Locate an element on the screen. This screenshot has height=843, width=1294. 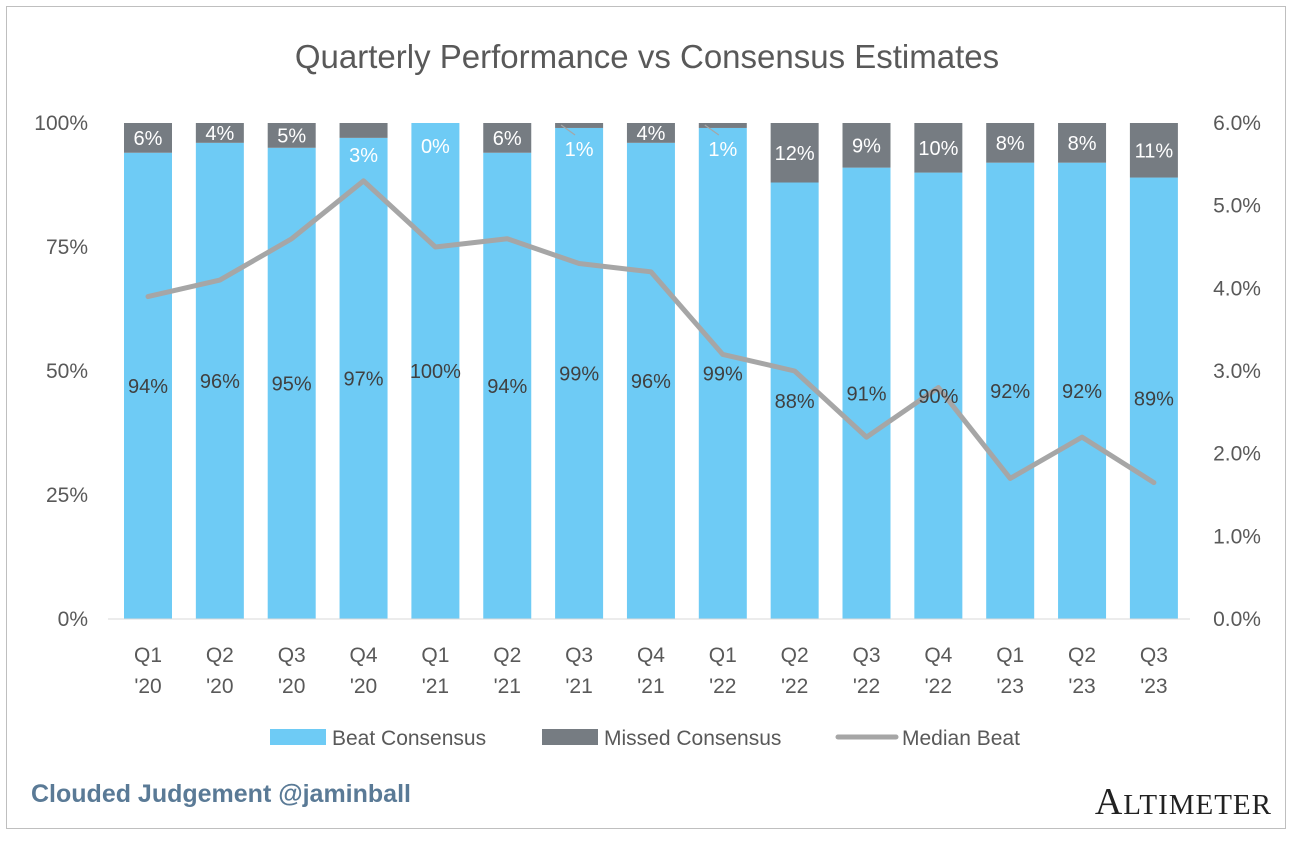
missed-data-label: 0% is located at coordinates (435, 147).